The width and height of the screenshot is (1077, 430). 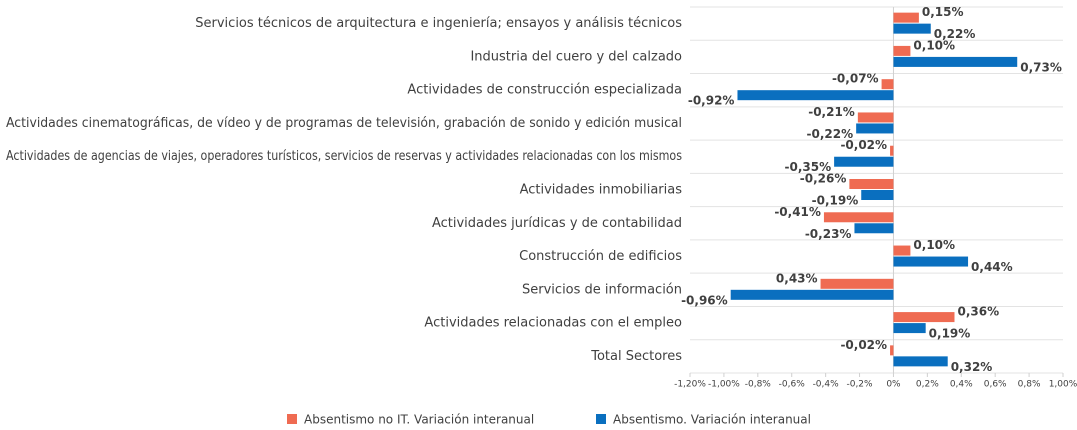 What do you see at coordinates (830, 134) in the screenshot?
I see `value-label: -0,22%` at bounding box center [830, 134].